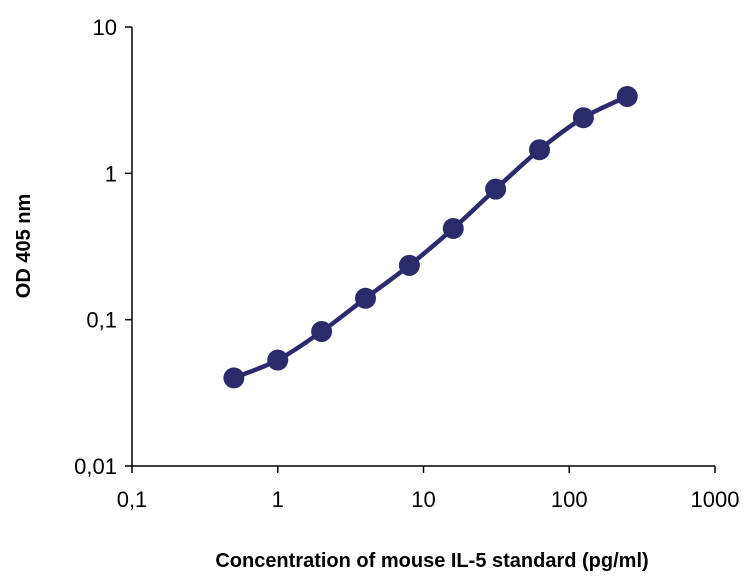  What do you see at coordinates (95, 466) in the screenshot?
I see `y-tick-label: 0,01` at bounding box center [95, 466].